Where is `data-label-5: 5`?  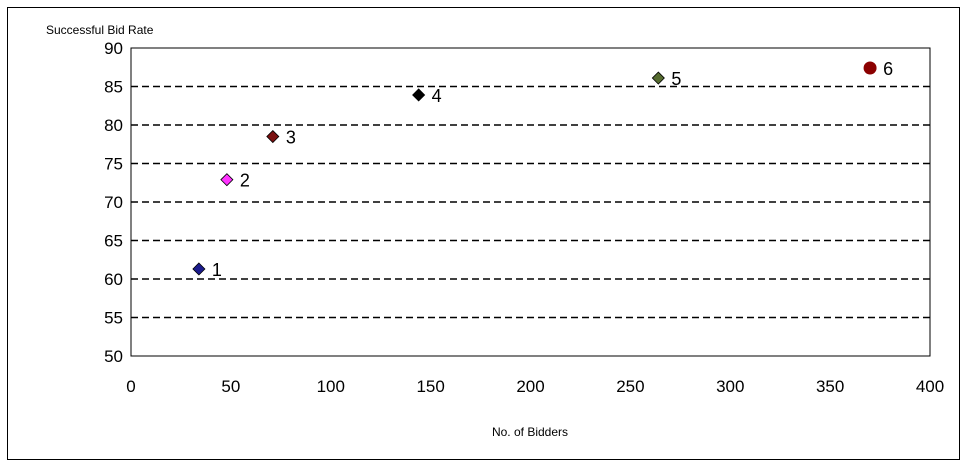
data-label-5: 5 is located at coordinates (676, 79).